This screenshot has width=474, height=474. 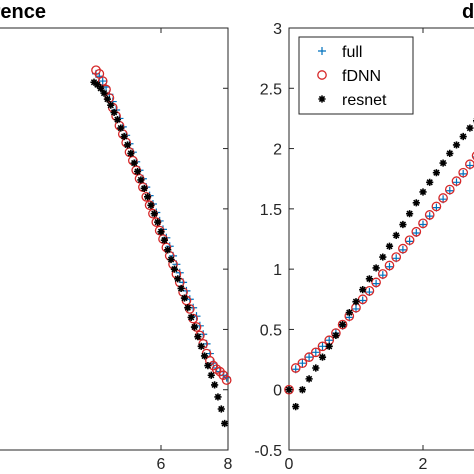 What do you see at coordinates (322, 75) in the screenshot?
I see `legend-marker-fdnn` at bounding box center [322, 75].